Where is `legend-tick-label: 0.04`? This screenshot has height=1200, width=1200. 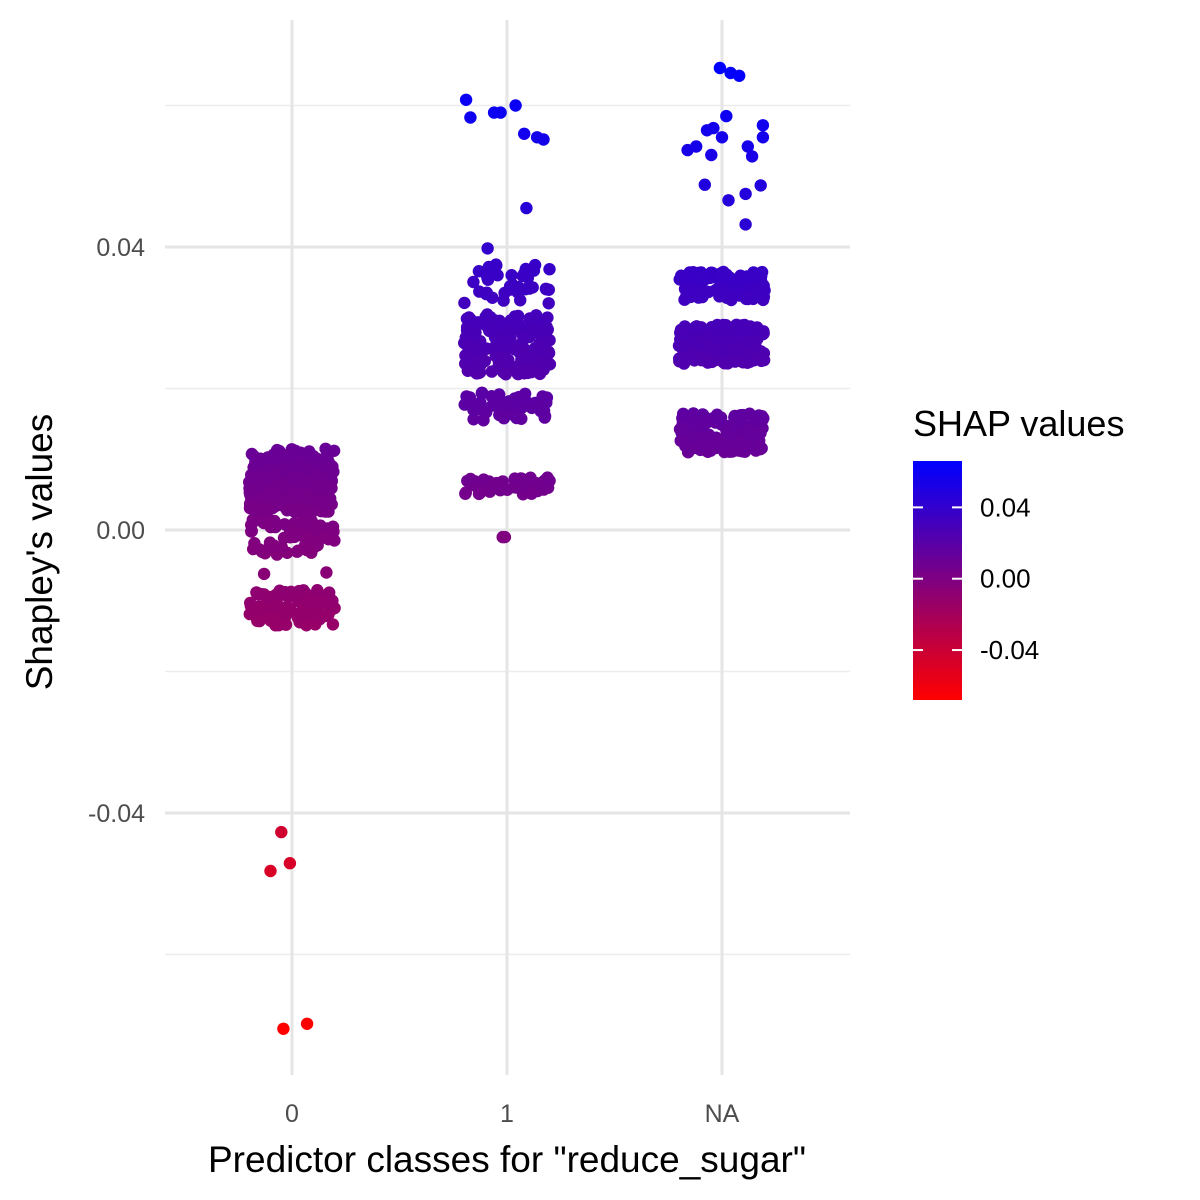
legend-tick-label: 0.04 is located at coordinates (1005, 507).